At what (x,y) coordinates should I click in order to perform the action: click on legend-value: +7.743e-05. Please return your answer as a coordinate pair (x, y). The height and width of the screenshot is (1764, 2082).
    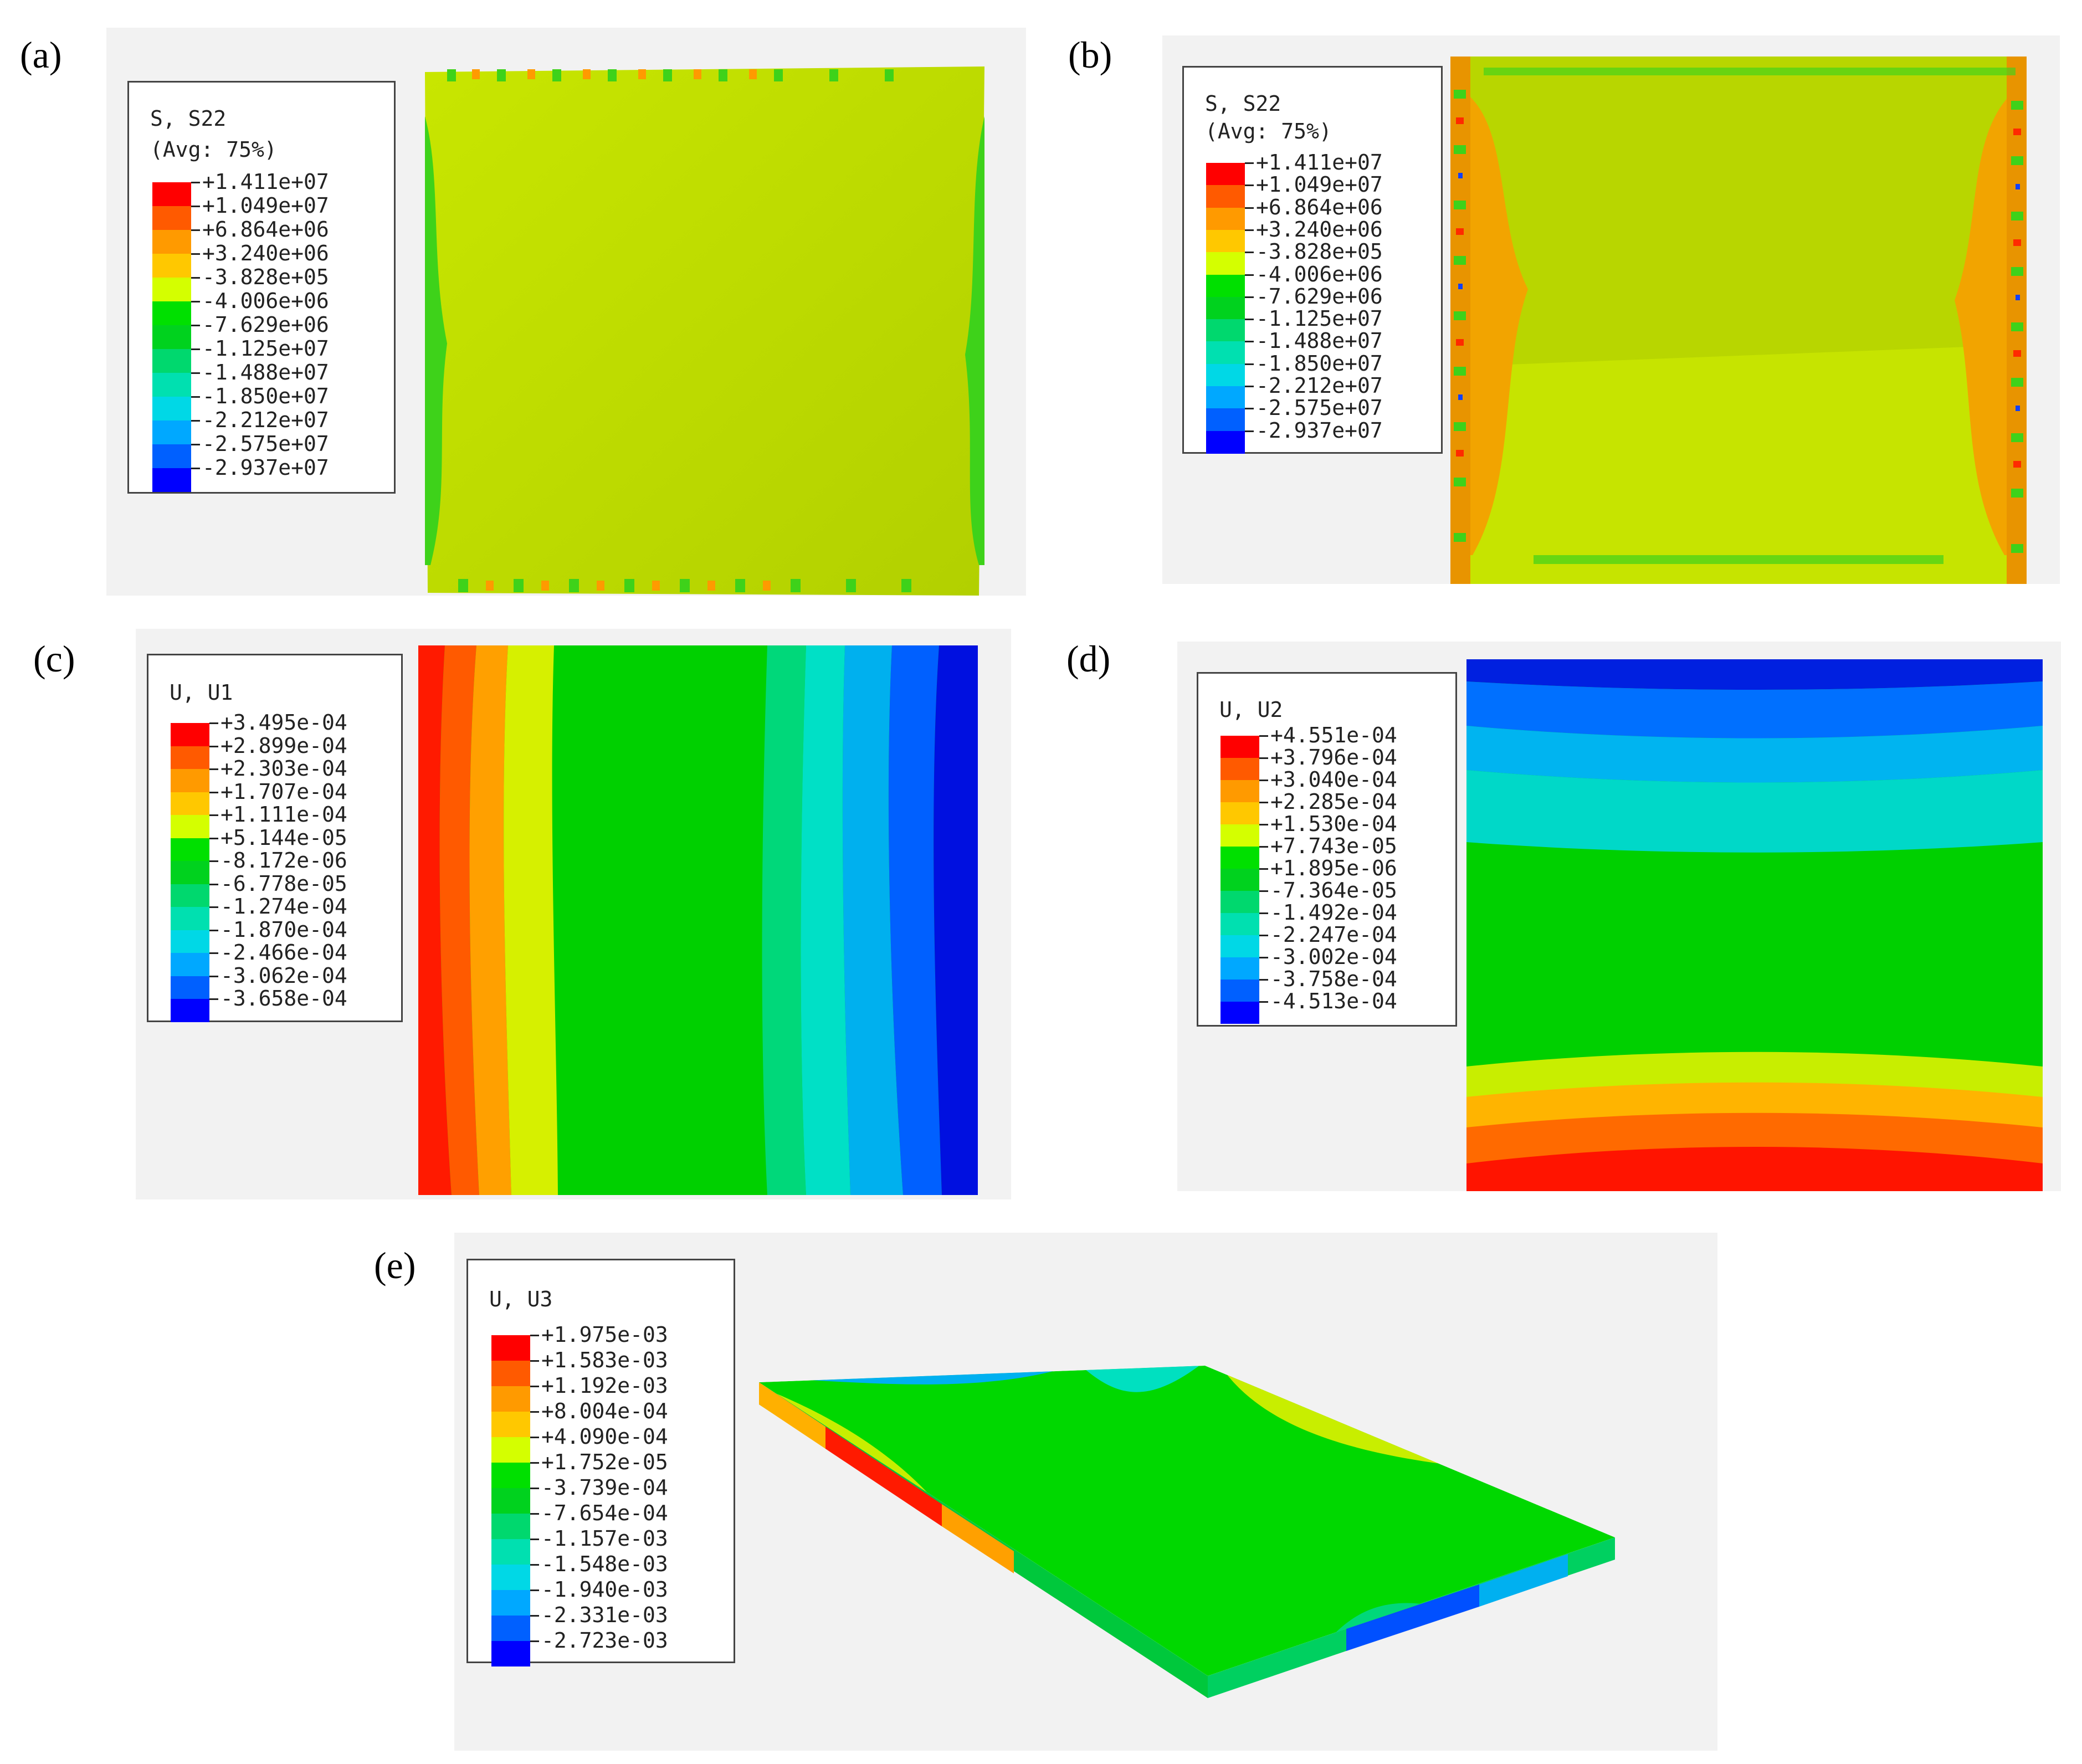
    Looking at the image, I should click on (1333, 846).